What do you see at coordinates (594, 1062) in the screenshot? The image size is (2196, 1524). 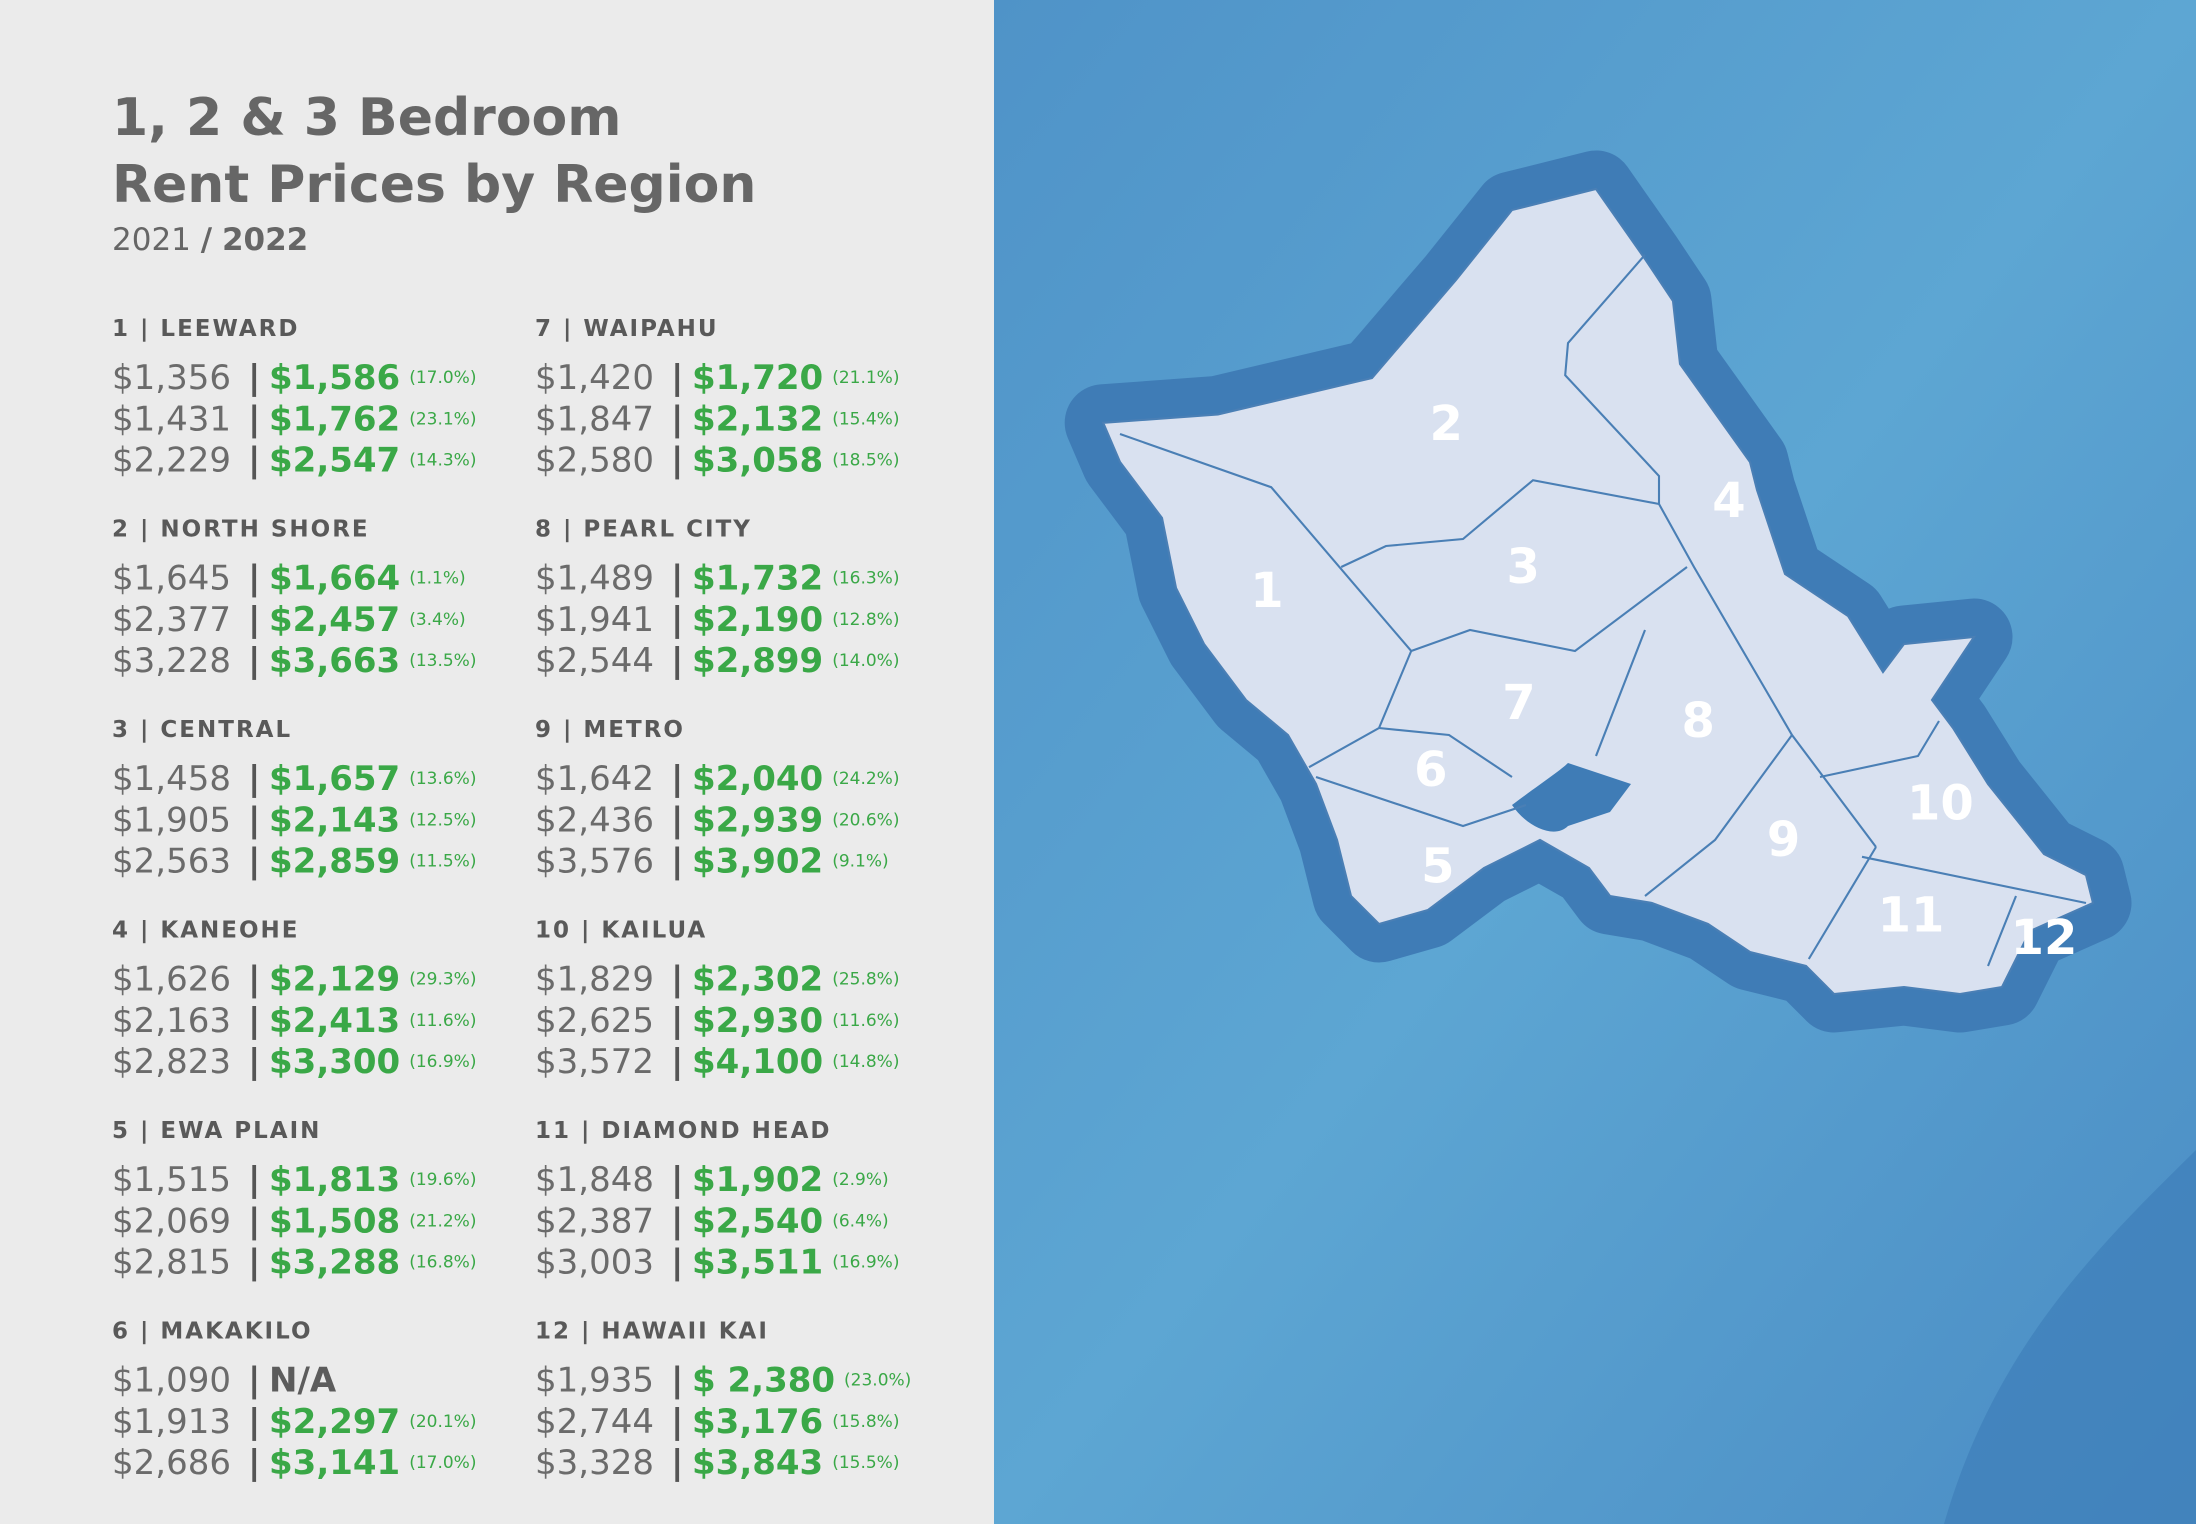 I see `price-prior: $3,572` at bounding box center [594, 1062].